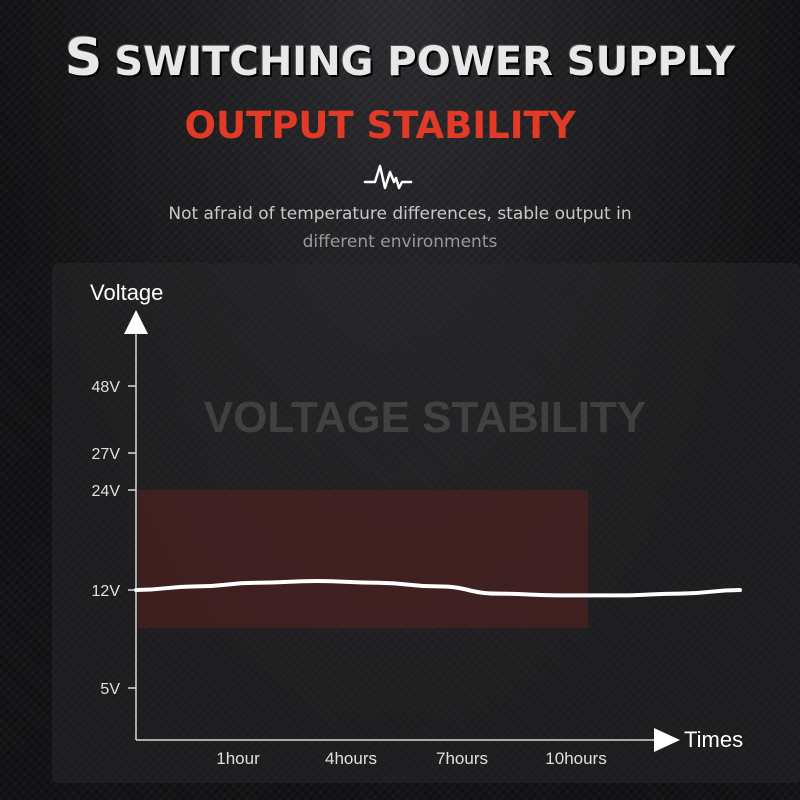 The width and height of the screenshot is (800, 800). What do you see at coordinates (351, 758) in the screenshot?
I see `x-tick-label: 4hours` at bounding box center [351, 758].